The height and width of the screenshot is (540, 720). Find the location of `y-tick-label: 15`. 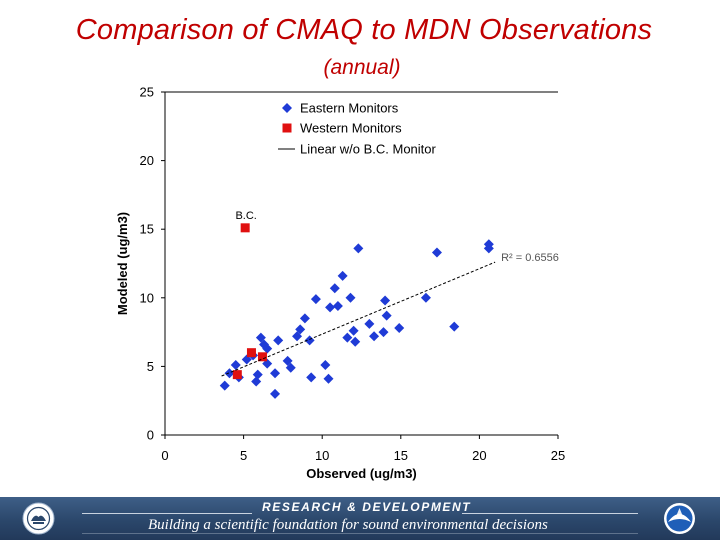

y-tick-label: 15 is located at coordinates (147, 229).